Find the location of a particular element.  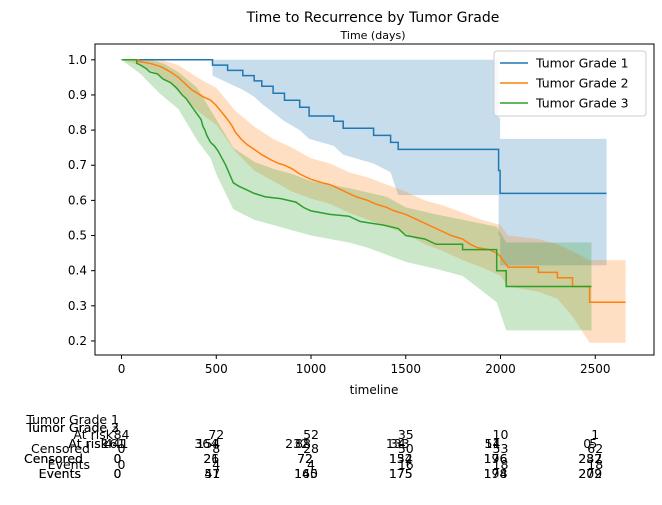

risk-row-label: Tumor Grade 3 is located at coordinates (72, 427).